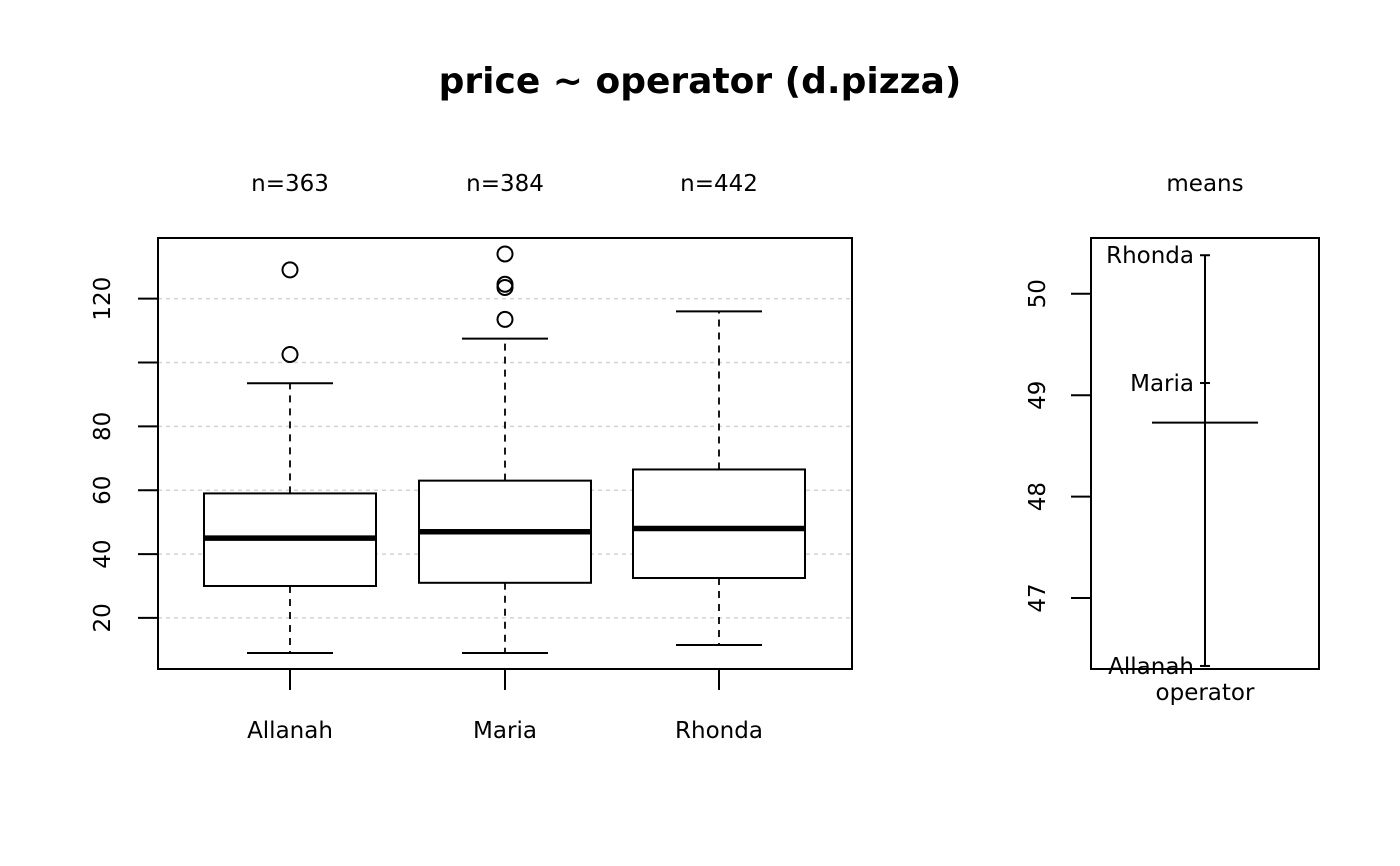  Describe the element at coordinates (505, 731) in the screenshot. I see `x-tick-label: Maria` at that location.